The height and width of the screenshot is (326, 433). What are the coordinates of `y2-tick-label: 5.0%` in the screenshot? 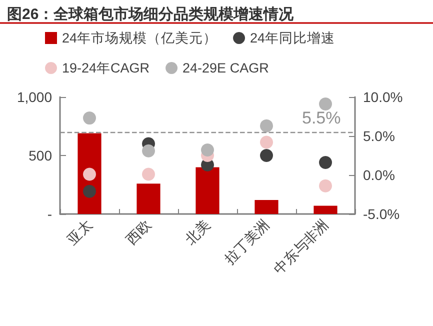 It's located at (379, 136).